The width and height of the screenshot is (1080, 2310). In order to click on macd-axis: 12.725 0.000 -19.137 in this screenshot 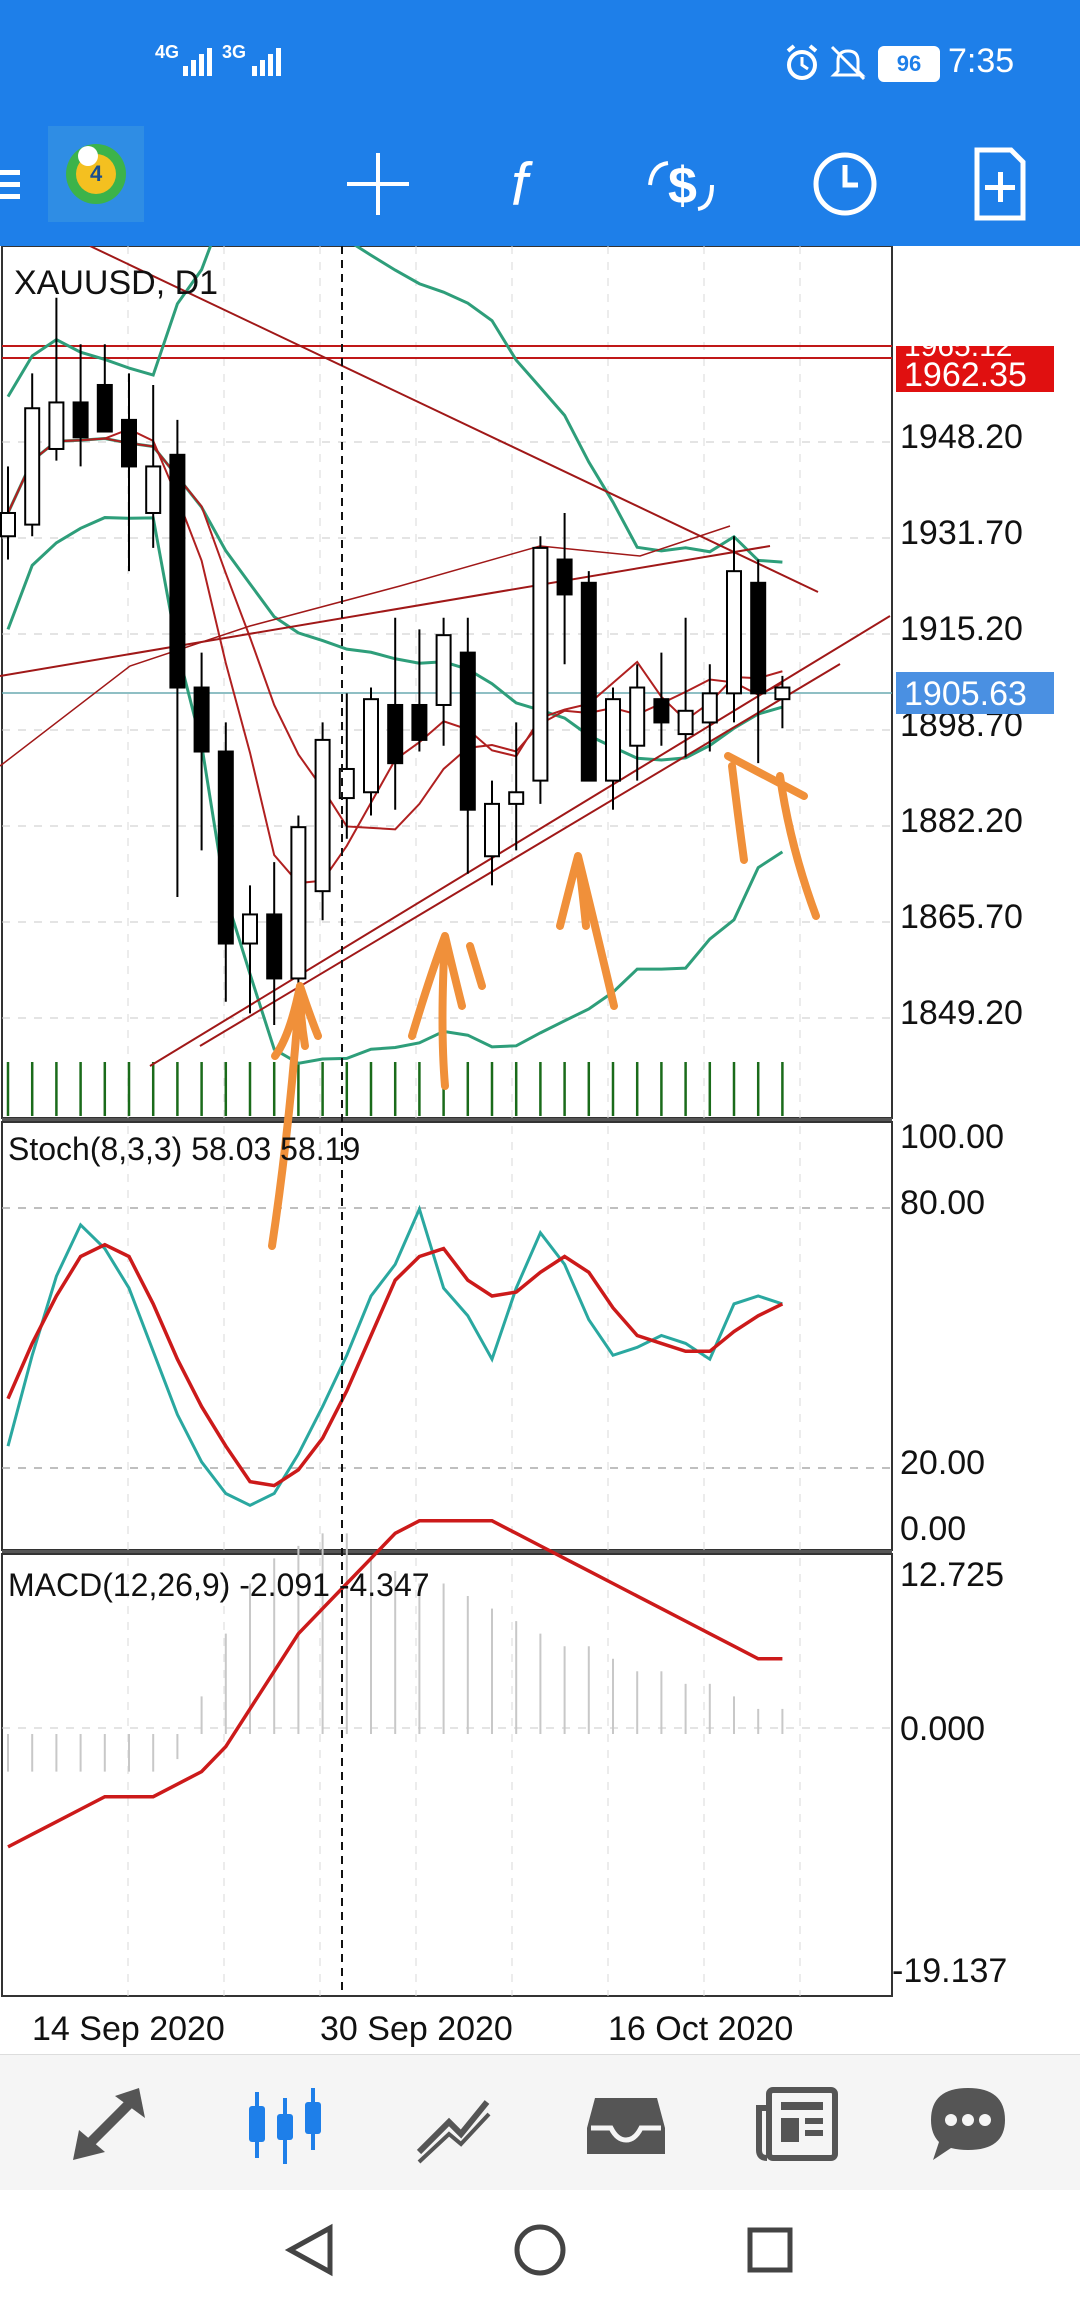, I will do `click(949, 1773)`.